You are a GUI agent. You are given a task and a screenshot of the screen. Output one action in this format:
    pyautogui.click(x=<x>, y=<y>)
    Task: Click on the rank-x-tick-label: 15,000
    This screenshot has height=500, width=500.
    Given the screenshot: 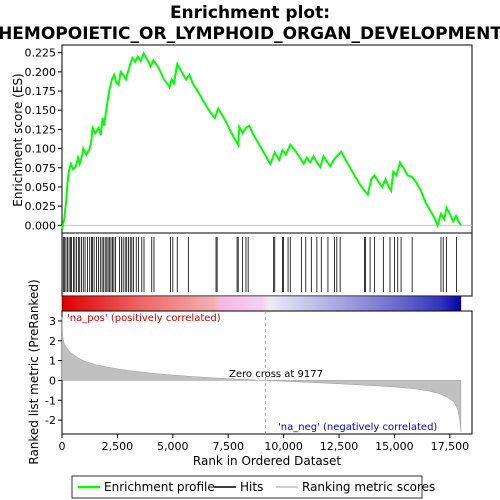 What is the action you would take?
    pyautogui.click(x=394, y=446)
    